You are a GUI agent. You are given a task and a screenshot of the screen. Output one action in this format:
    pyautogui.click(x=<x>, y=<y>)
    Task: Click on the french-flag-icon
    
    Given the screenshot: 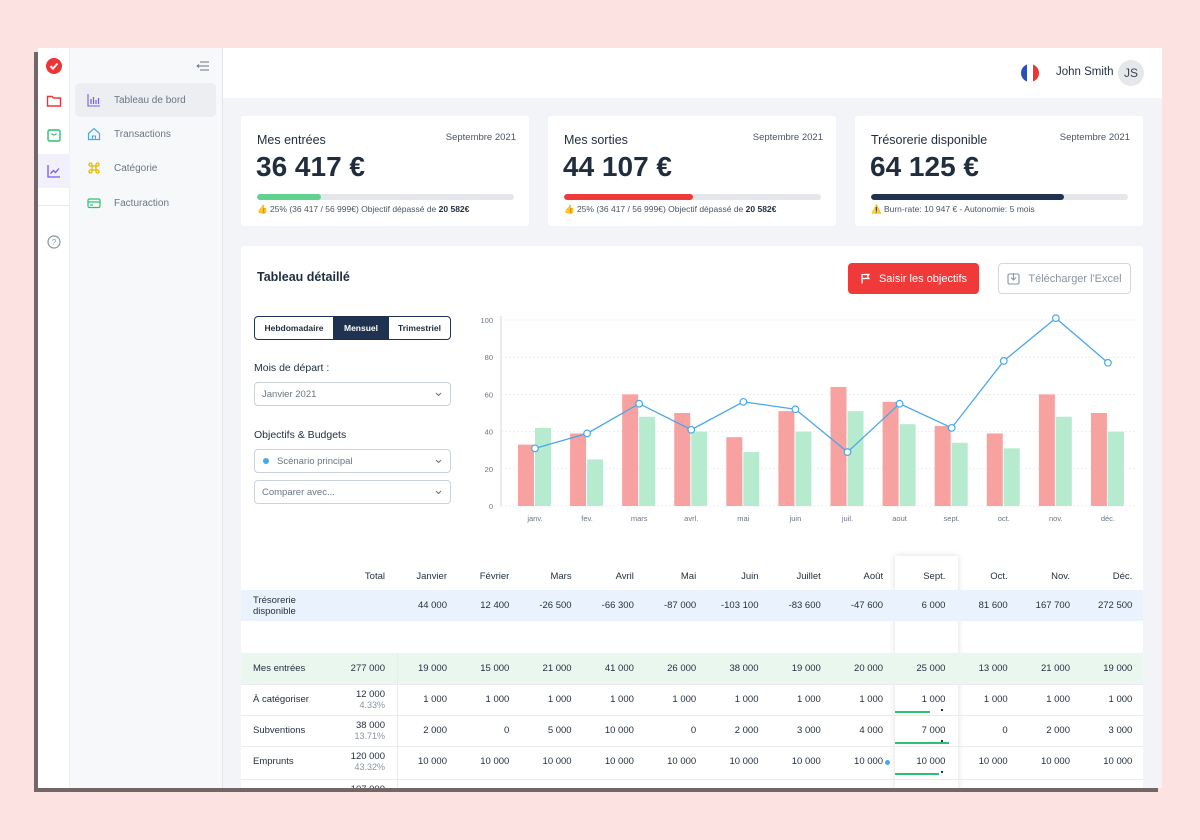 What is the action you would take?
    pyautogui.click(x=1030, y=73)
    